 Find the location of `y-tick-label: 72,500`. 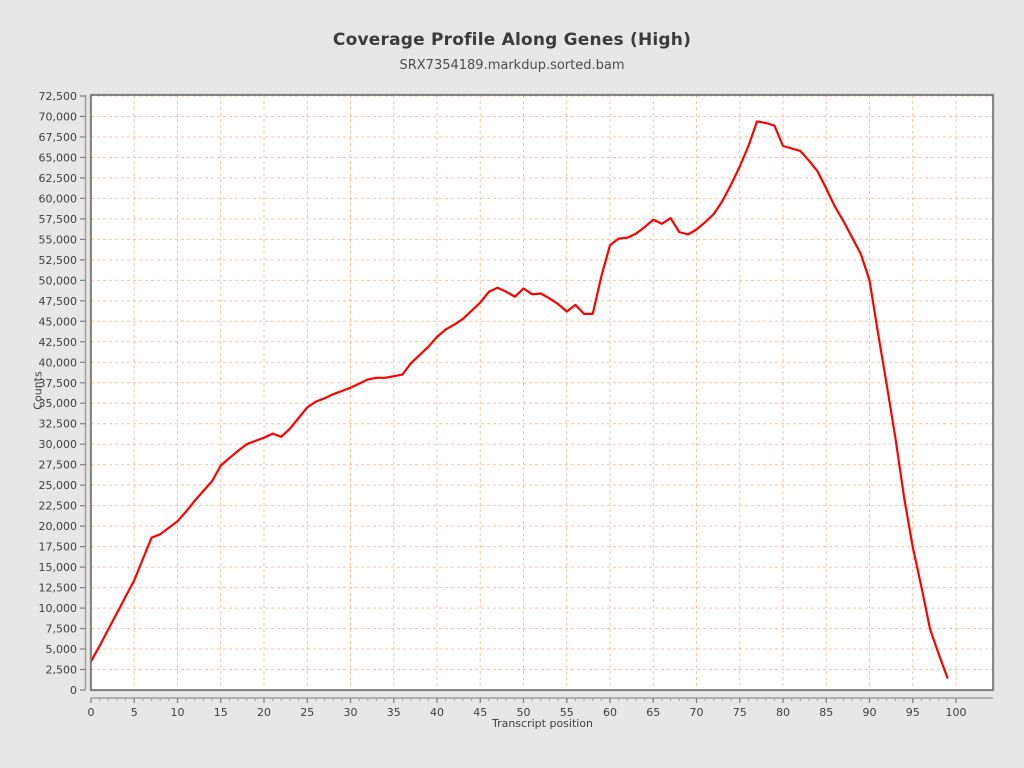

y-tick-label: 72,500 is located at coordinates (58, 96).